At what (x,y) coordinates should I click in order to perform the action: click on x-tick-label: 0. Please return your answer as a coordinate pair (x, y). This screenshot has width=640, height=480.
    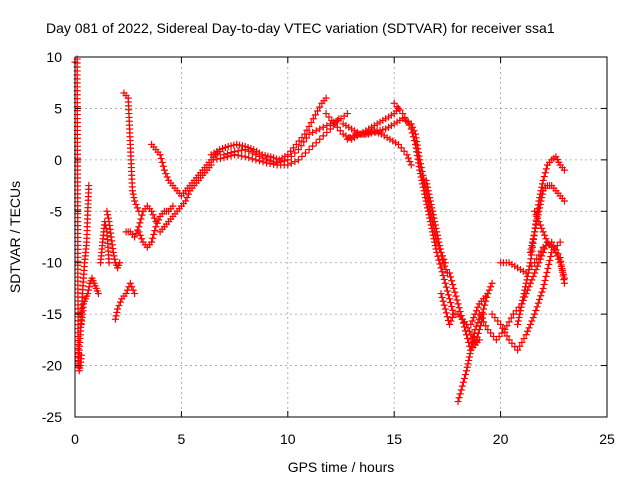
    Looking at the image, I should click on (75, 439).